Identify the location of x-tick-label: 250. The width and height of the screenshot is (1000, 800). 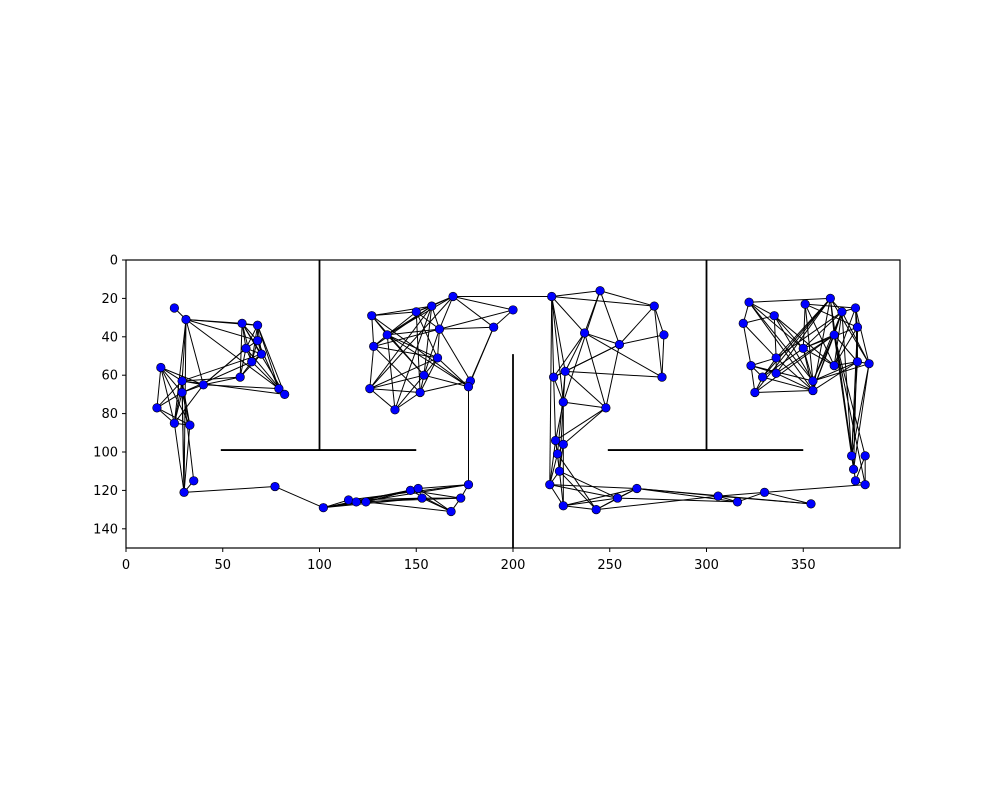
(609, 565).